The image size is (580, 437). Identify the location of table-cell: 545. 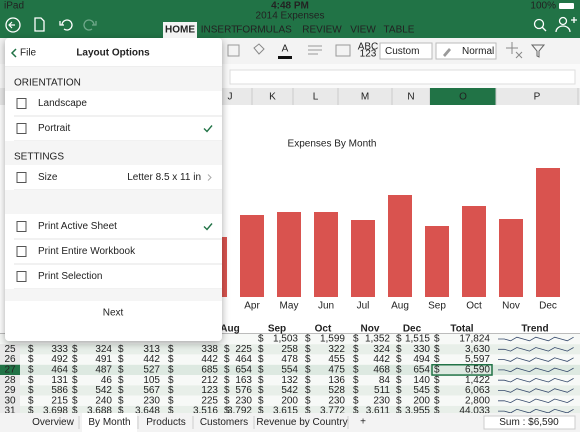
(421, 390).